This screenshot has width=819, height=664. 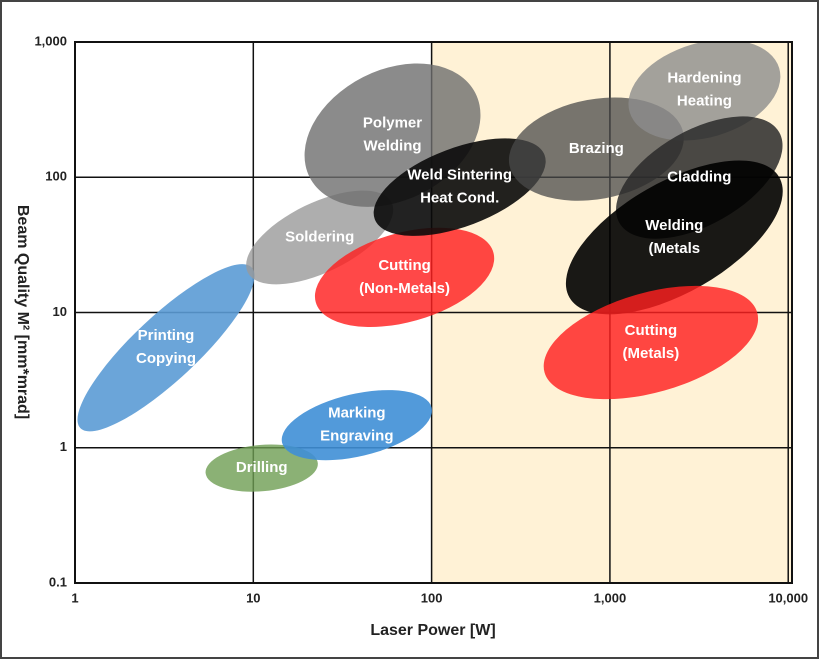 What do you see at coordinates (392, 123) in the screenshot?
I see `region-label: Polymer` at bounding box center [392, 123].